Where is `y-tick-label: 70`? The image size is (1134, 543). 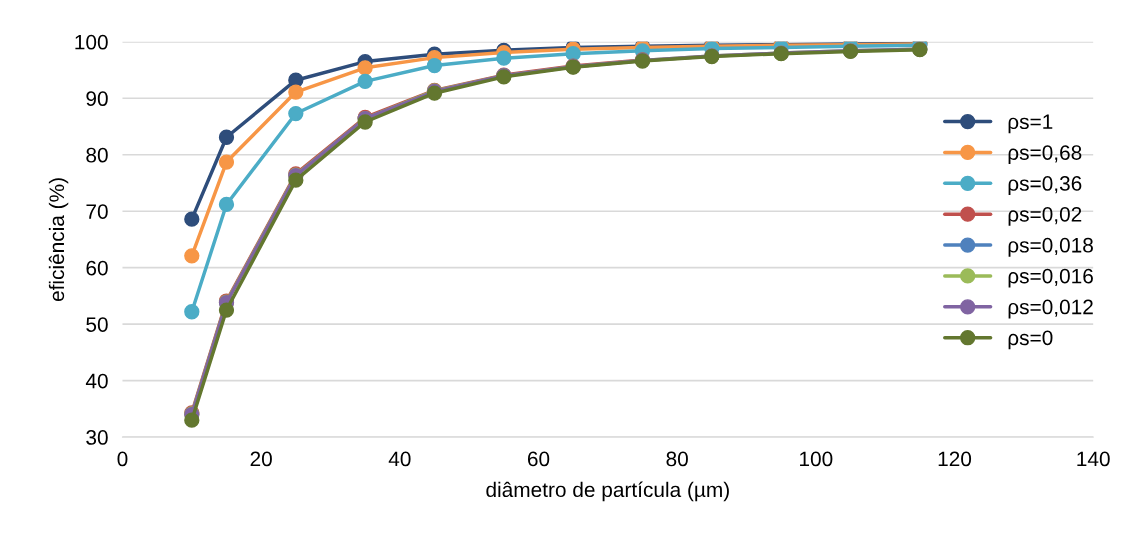
y-tick-label: 70 is located at coordinates (97, 211).